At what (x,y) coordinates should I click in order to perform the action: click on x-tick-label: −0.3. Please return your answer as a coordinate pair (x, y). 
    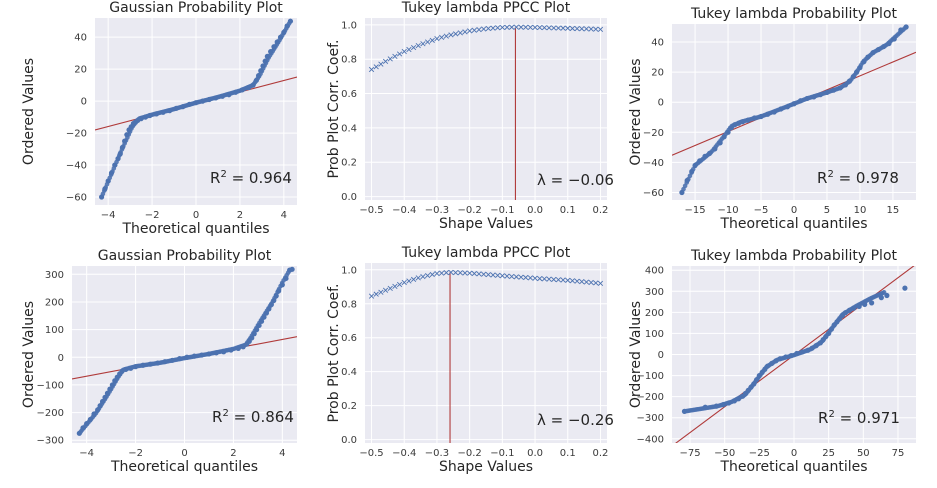
    Looking at the image, I should click on (437, 453).